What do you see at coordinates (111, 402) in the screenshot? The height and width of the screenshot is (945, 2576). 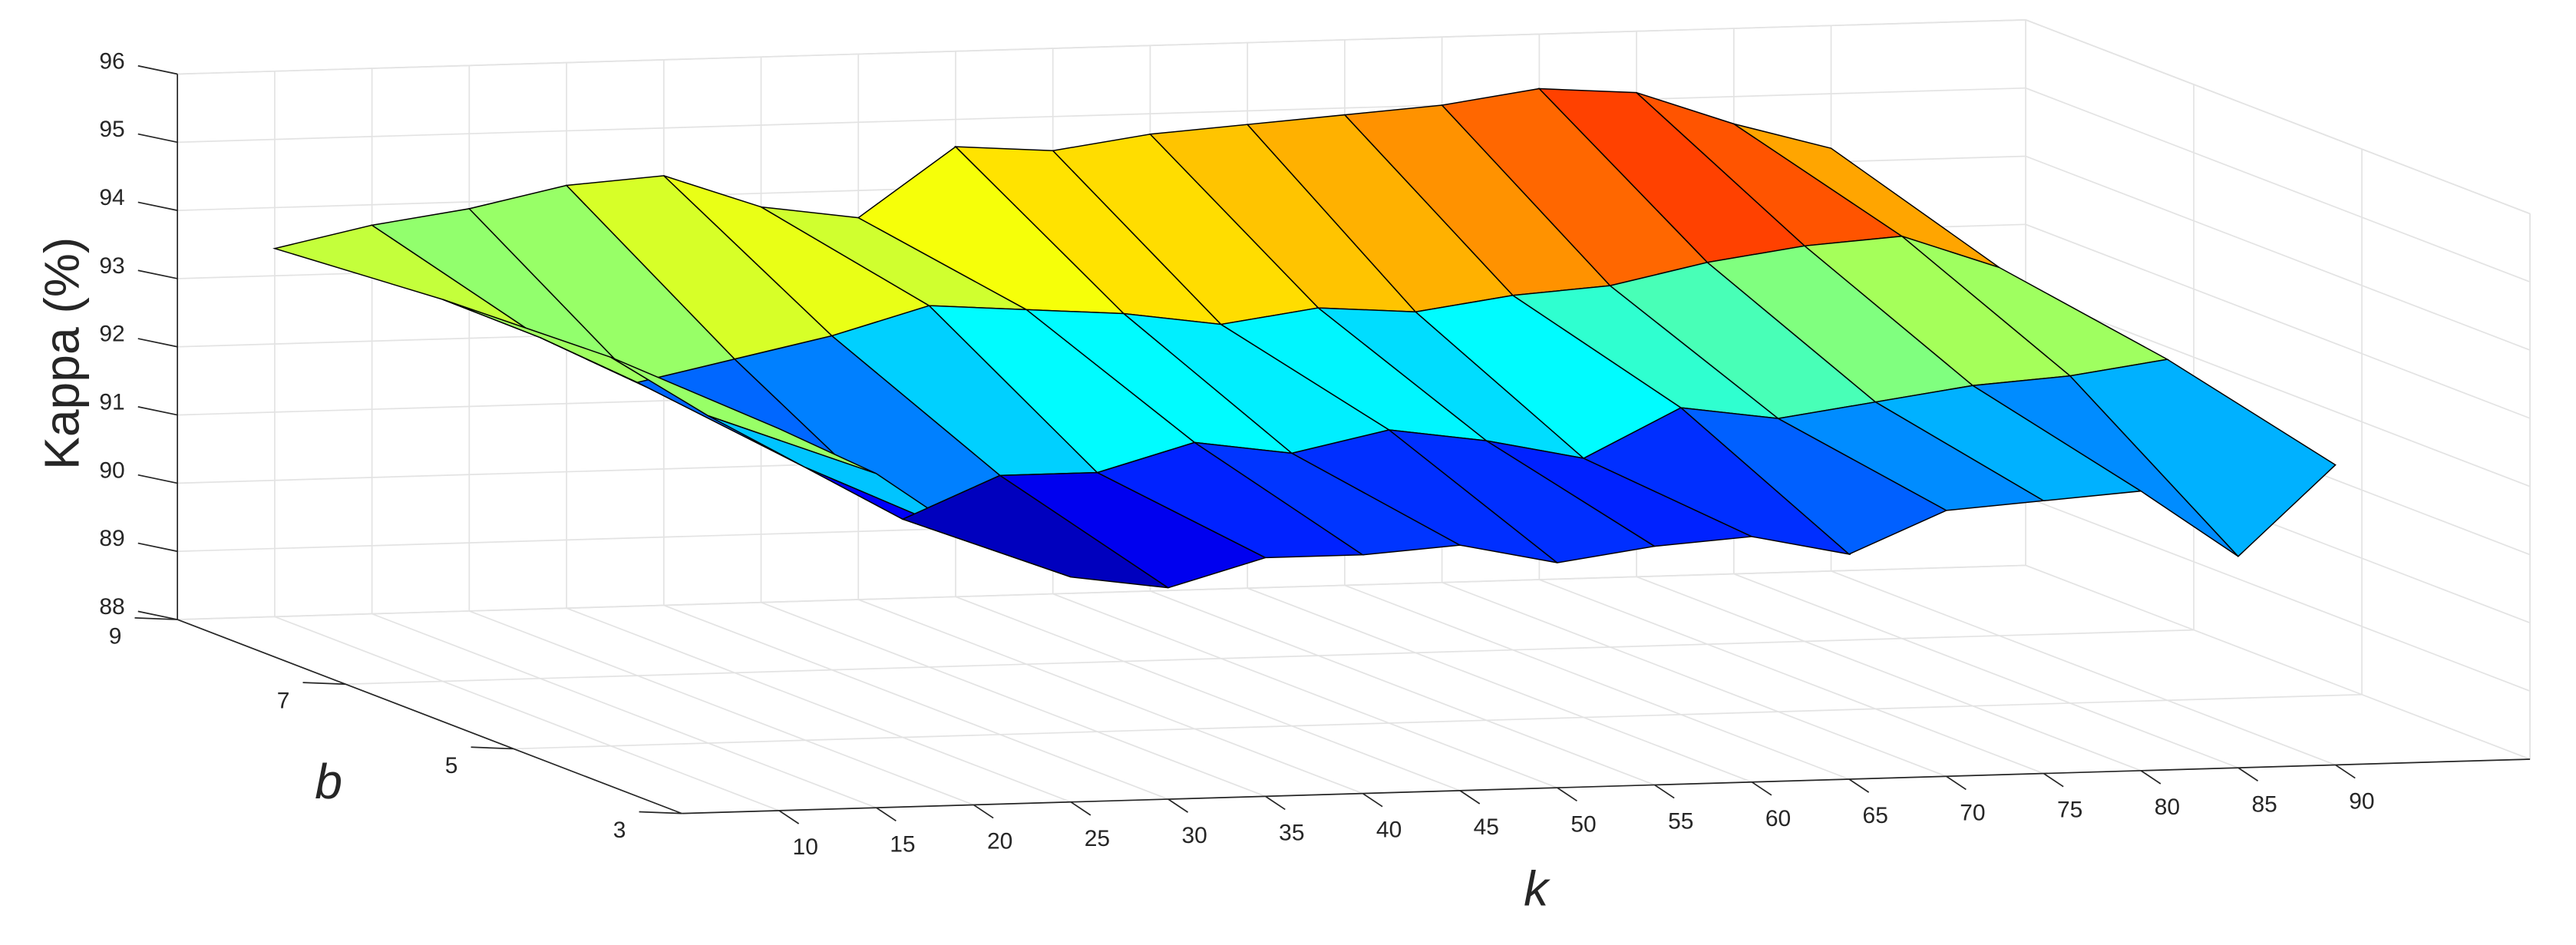 I see `z-tick-label: 91` at bounding box center [111, 402].